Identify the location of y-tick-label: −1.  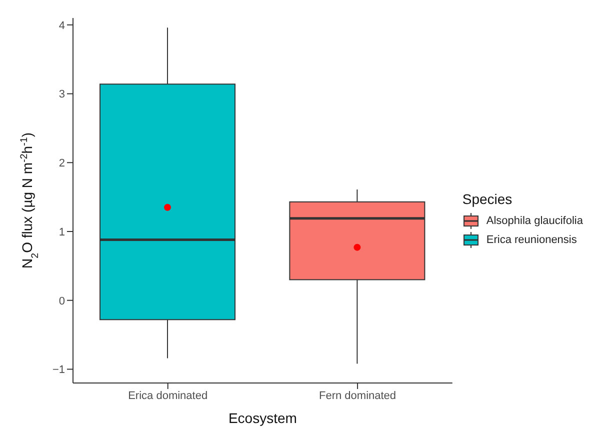
(58, 370).